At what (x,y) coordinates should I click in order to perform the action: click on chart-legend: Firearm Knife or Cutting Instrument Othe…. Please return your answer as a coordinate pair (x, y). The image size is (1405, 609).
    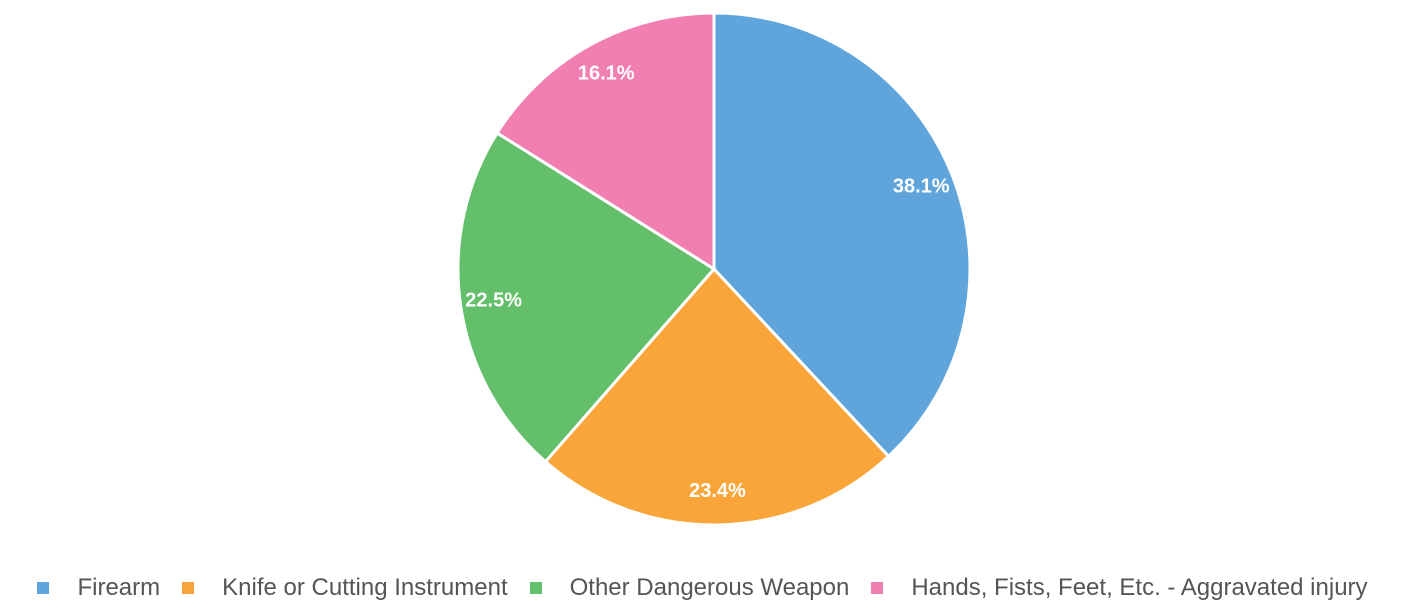
    Looking at the image, I should click on (702, 588).